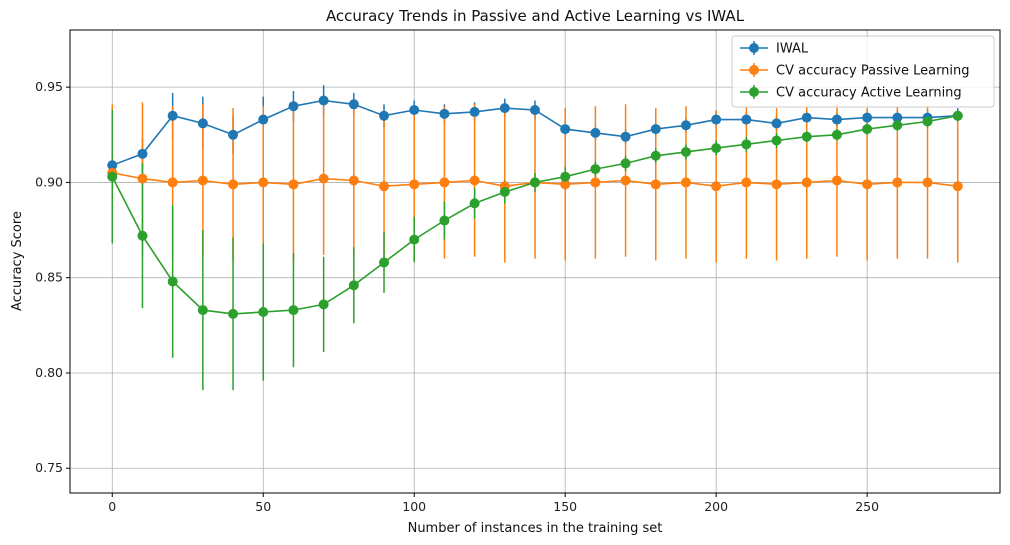  What do you see at coordinates (535, 528) in the screenshot?
I see `x-axis-title: Number of instances in the training set` at bounding box center [535, 528].